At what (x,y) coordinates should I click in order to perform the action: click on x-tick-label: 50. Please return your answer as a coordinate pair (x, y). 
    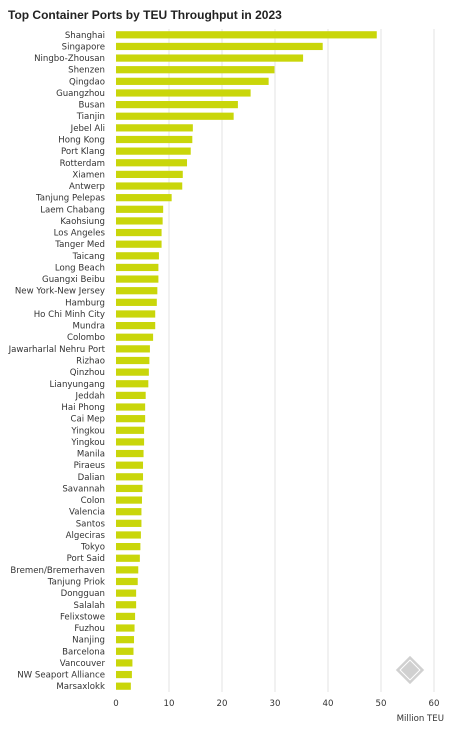
    Looking at the image, I should click on (381, 704).